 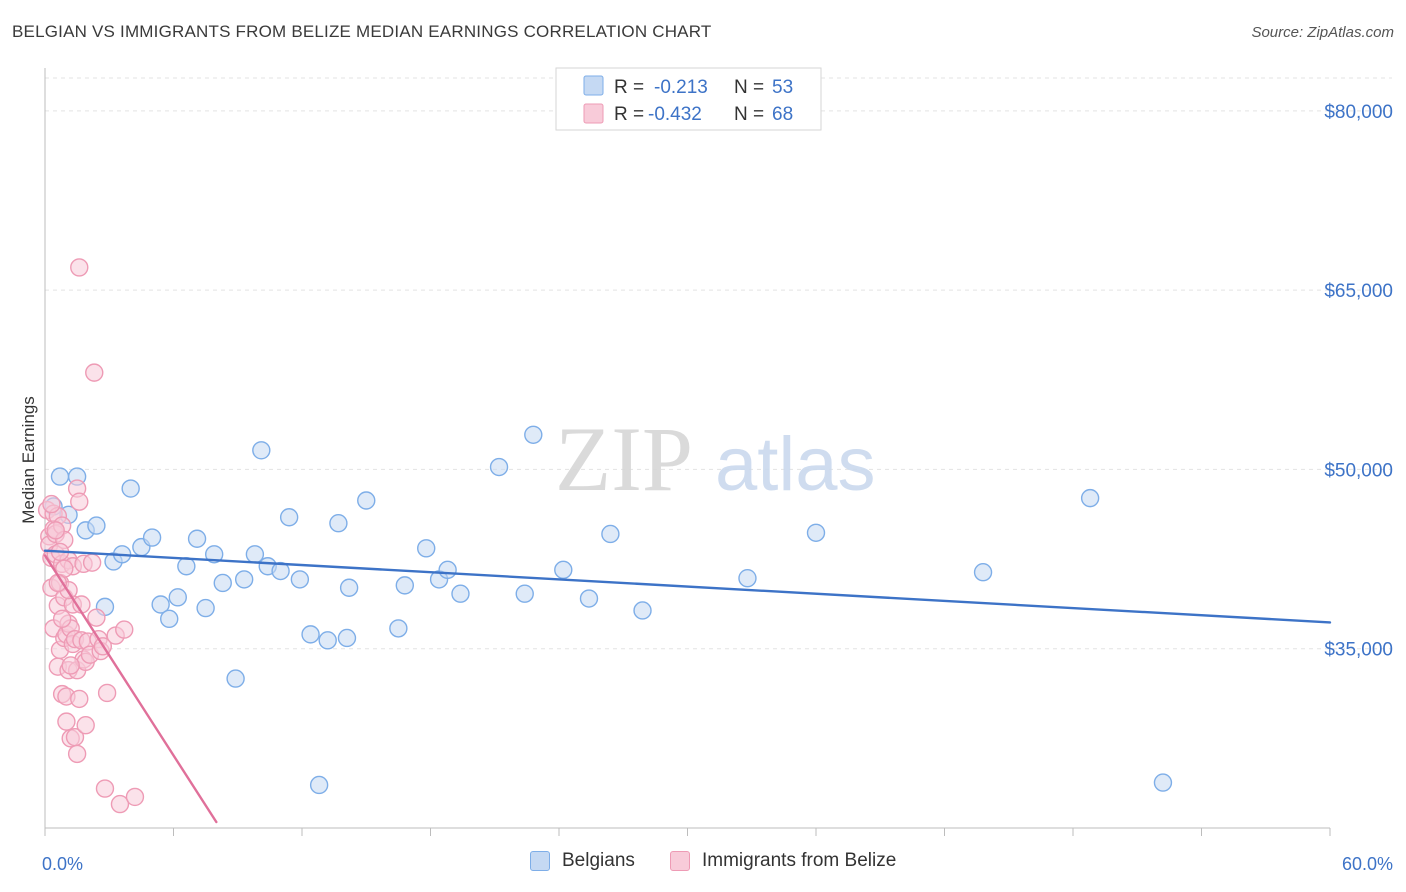 I want to click on legend-n-label-belgians: N =, so click(x=749, y=87).